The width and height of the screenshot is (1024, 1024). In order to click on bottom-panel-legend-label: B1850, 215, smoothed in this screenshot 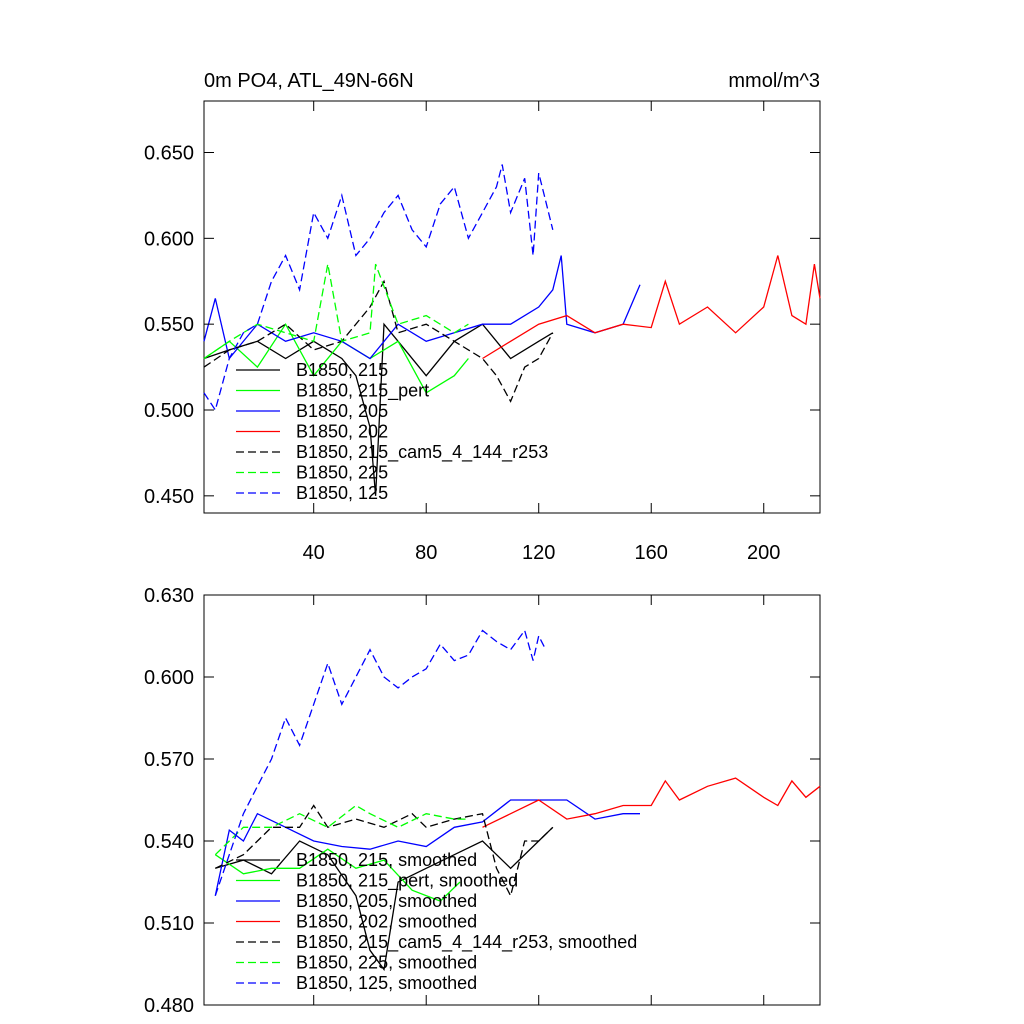, I will do `click(386, 860)`.